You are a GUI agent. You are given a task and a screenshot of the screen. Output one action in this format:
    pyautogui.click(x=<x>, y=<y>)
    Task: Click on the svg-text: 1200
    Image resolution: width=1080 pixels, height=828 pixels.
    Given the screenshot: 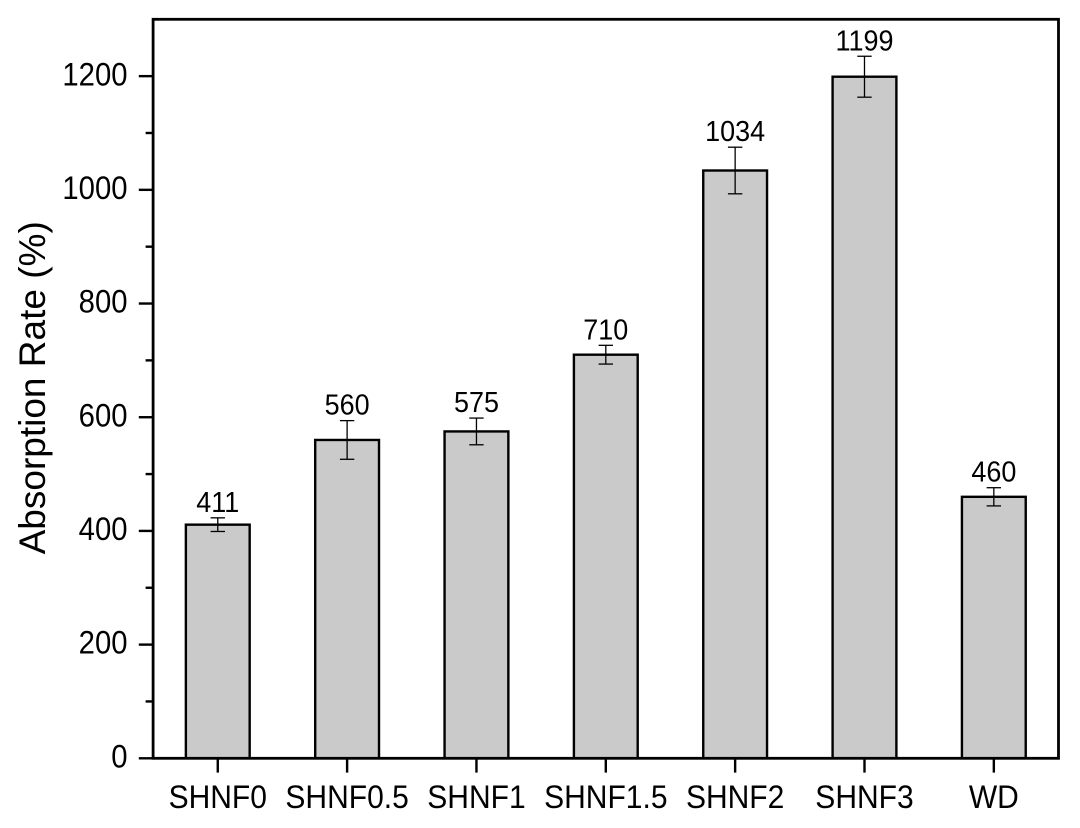 What is the action you would take?
    pyautogui.click(x=94, y=74)
    